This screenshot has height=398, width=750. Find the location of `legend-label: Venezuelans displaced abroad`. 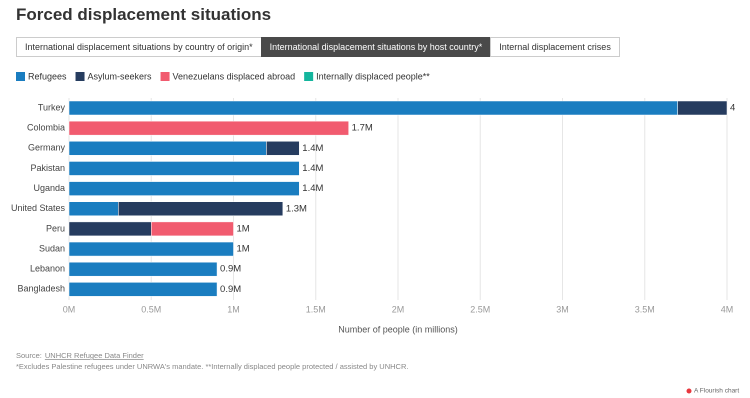

legend-label: Venezuelans displaced abroad is located at coordinates (234, 76).